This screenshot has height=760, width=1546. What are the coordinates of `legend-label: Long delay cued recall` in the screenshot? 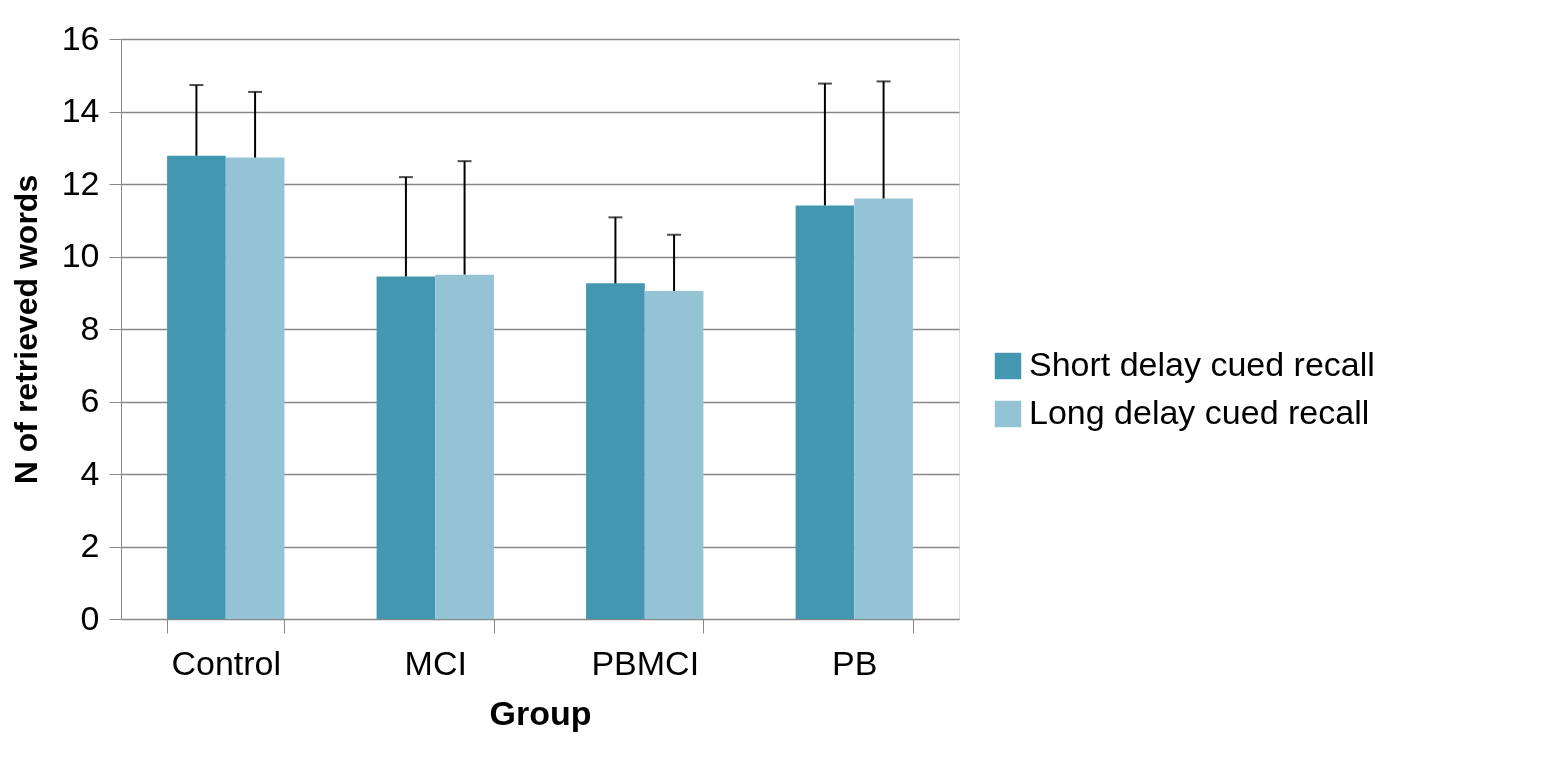 It's located at (1199, 412).